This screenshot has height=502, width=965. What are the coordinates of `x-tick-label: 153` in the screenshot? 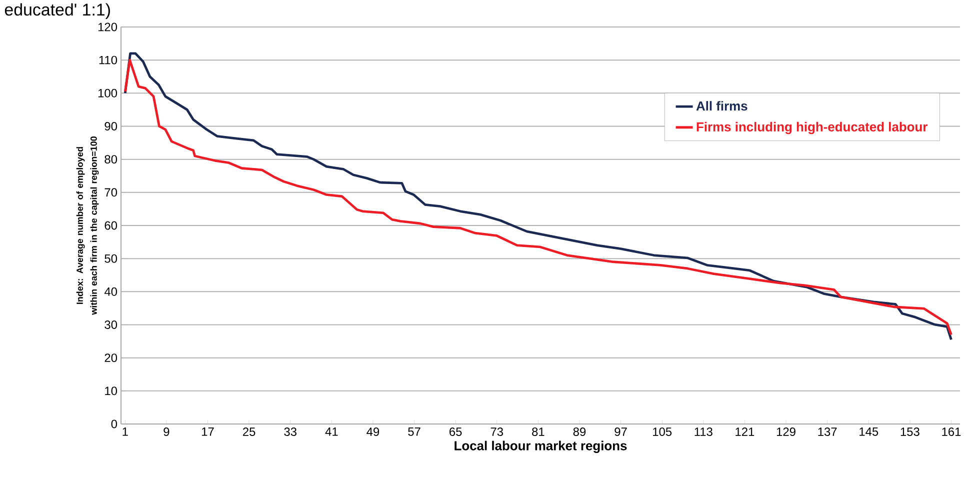 It's located at (910, 432).